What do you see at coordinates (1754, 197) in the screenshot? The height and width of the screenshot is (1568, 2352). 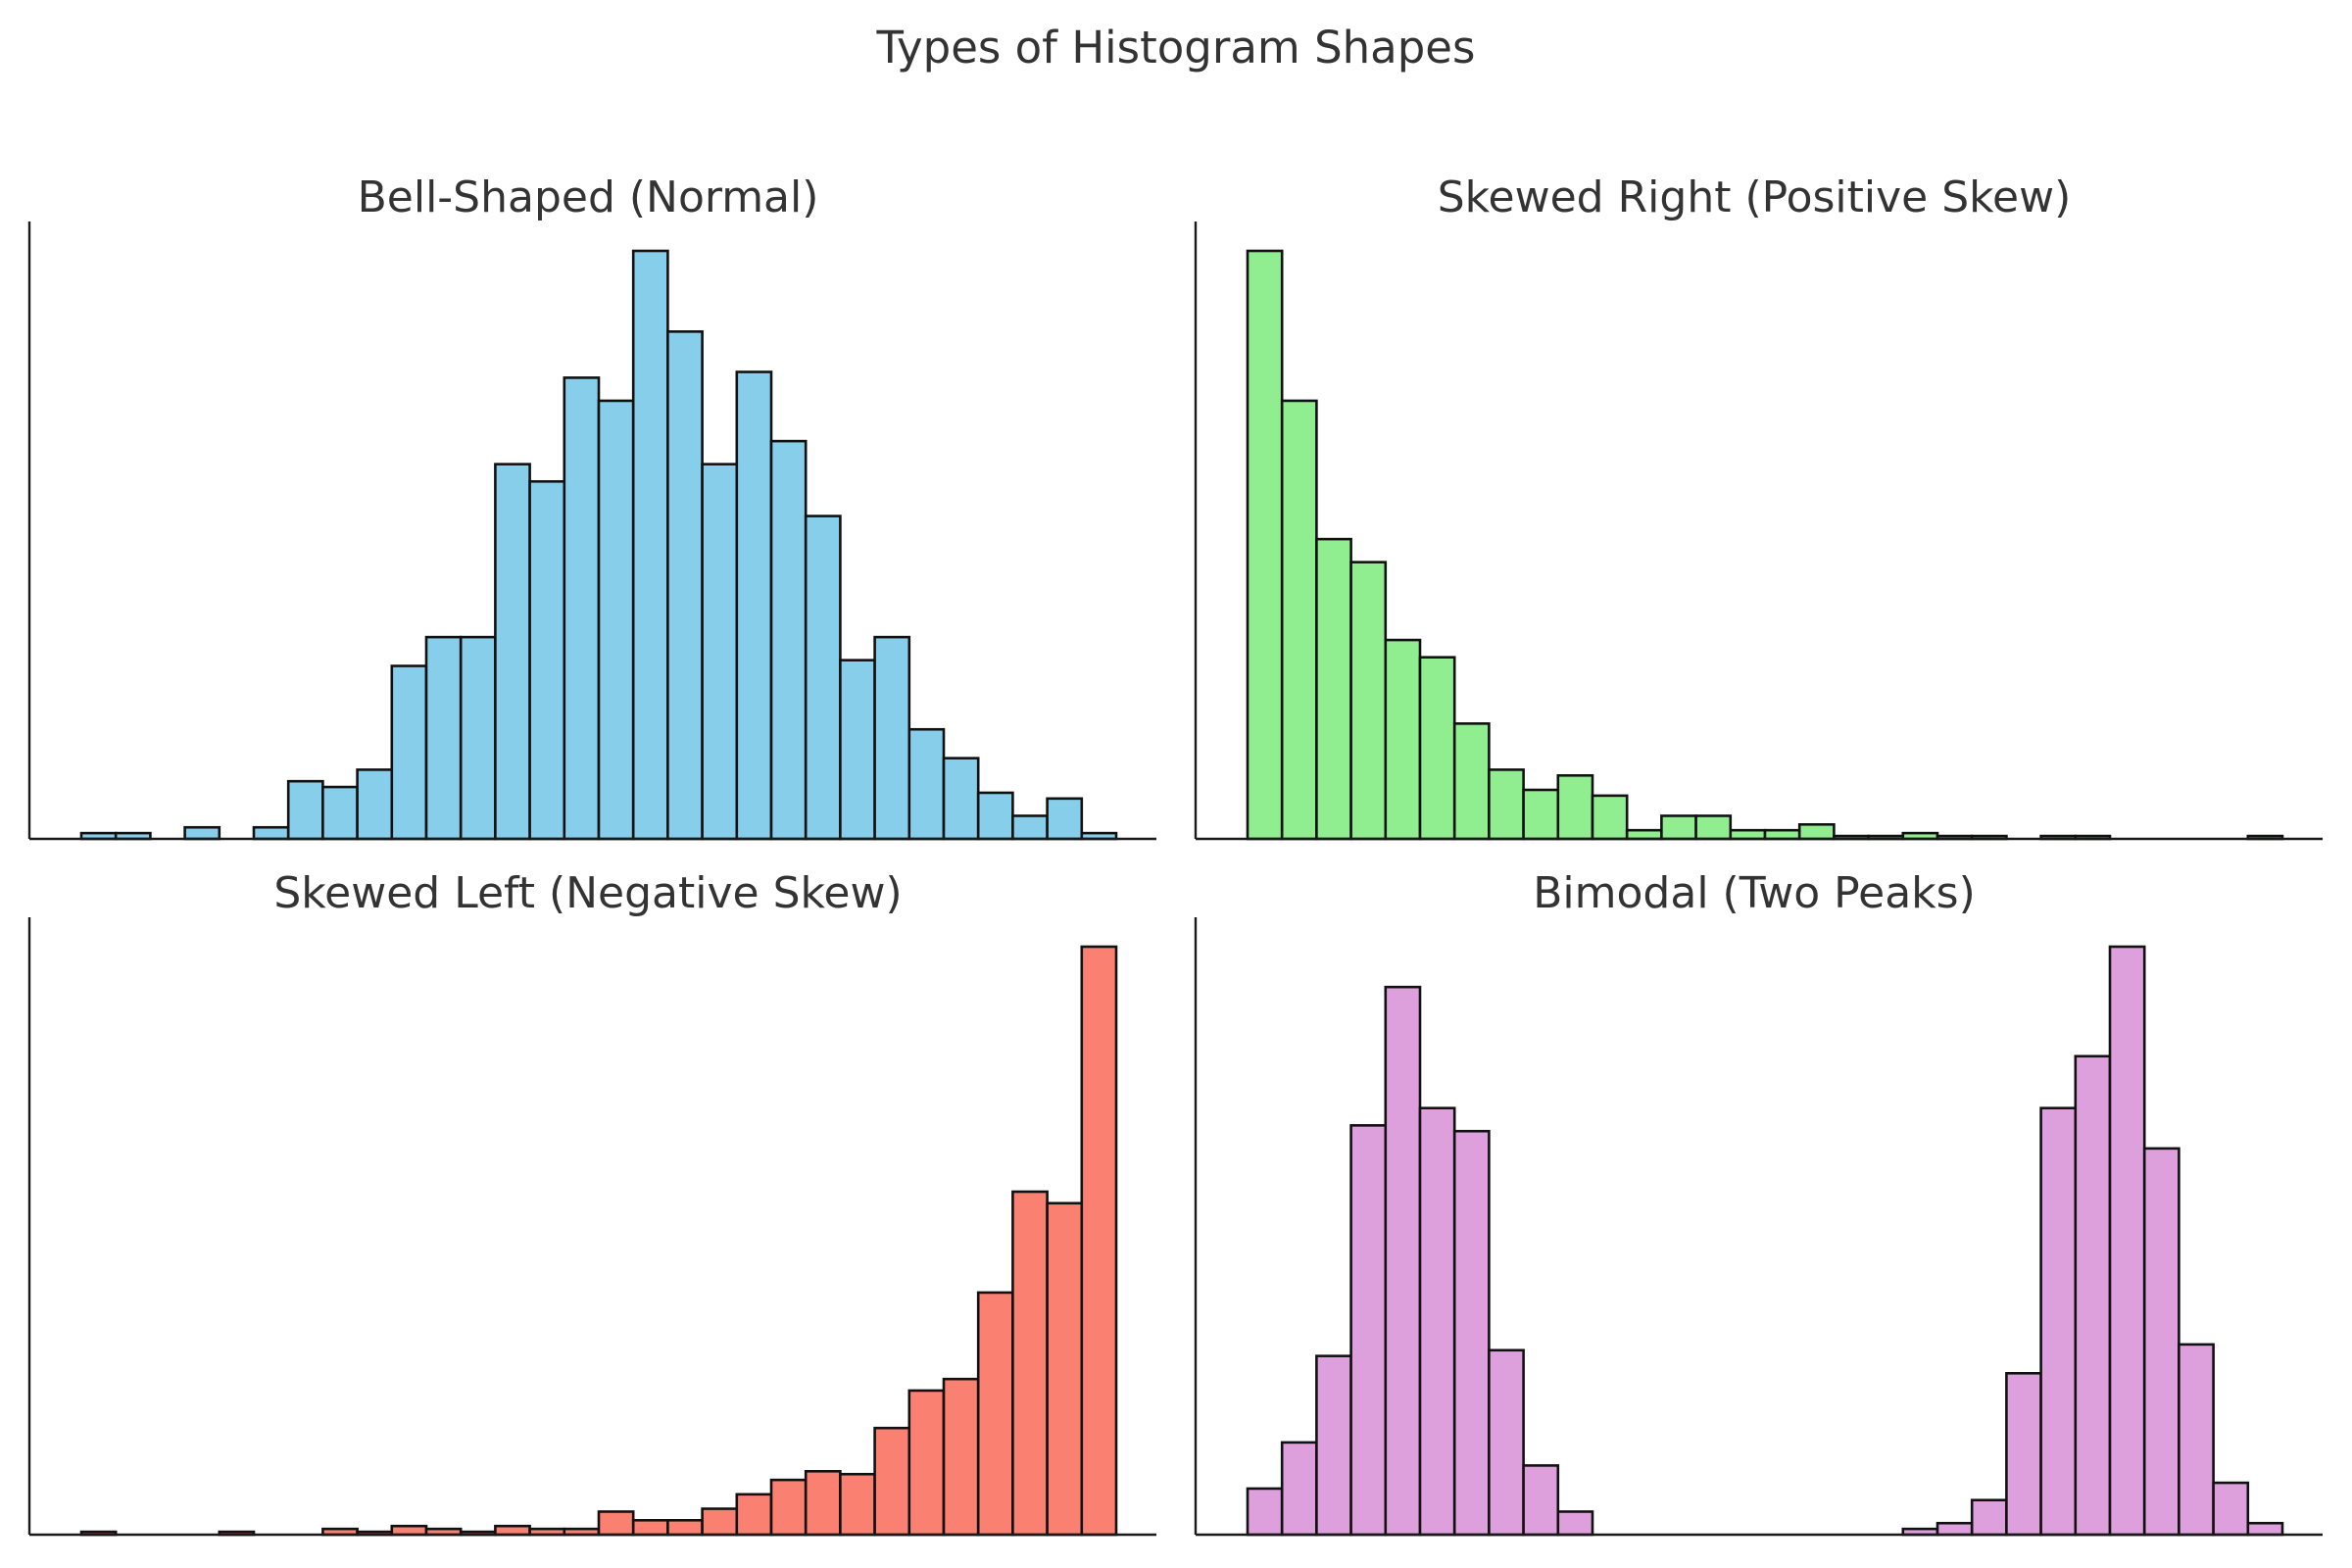 I see `panel-title: Skewed Right (Positive Skew)` at bounding box center [1754, 197].